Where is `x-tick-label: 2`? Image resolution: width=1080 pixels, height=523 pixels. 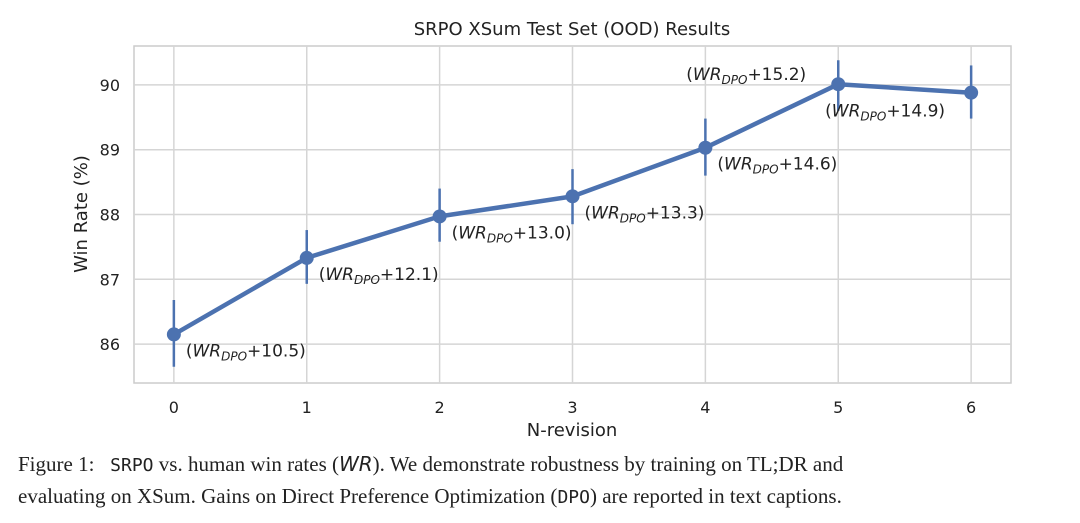 x-tick-label: 2 is located at coordinates (440, 407).